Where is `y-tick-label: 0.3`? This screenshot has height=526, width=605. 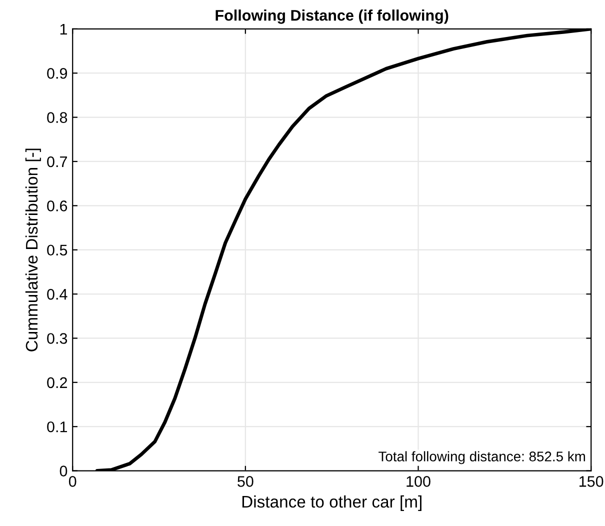
y-tick-label: 0.3 is located at coordinates (57, 338).